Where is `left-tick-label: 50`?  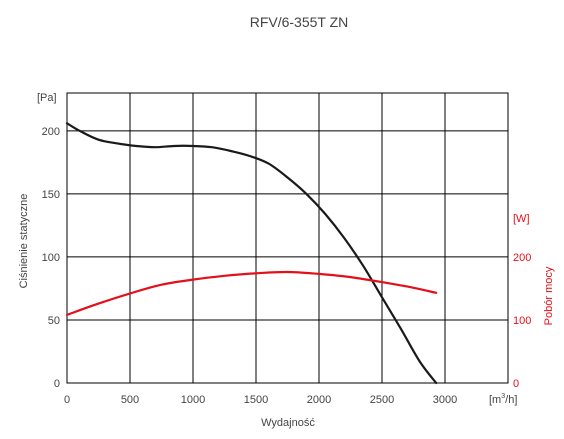
left-tick-label: 50 is located at coordinates (54, 321).